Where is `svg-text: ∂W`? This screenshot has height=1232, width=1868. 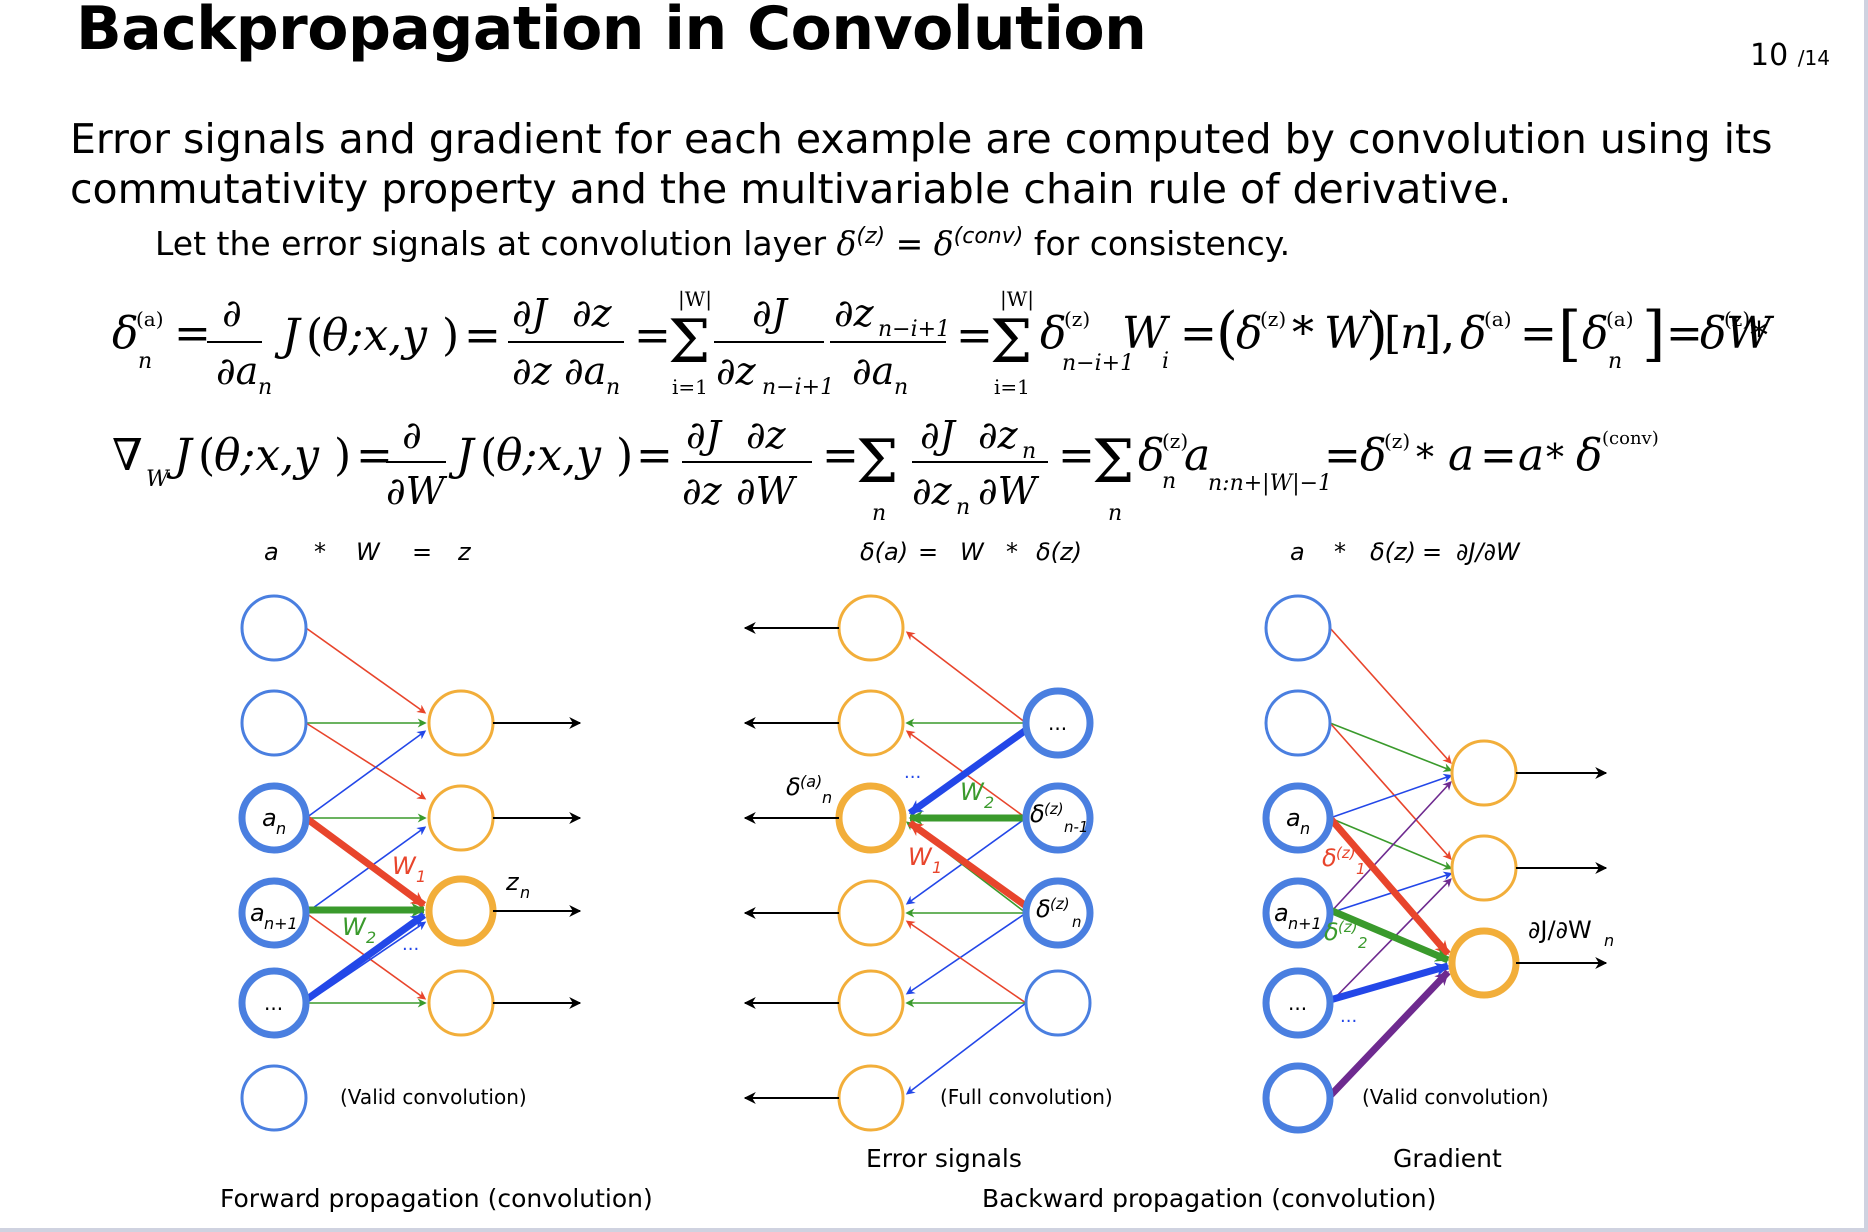
svg-text: ∂W is located at coordinates (1009, 491).